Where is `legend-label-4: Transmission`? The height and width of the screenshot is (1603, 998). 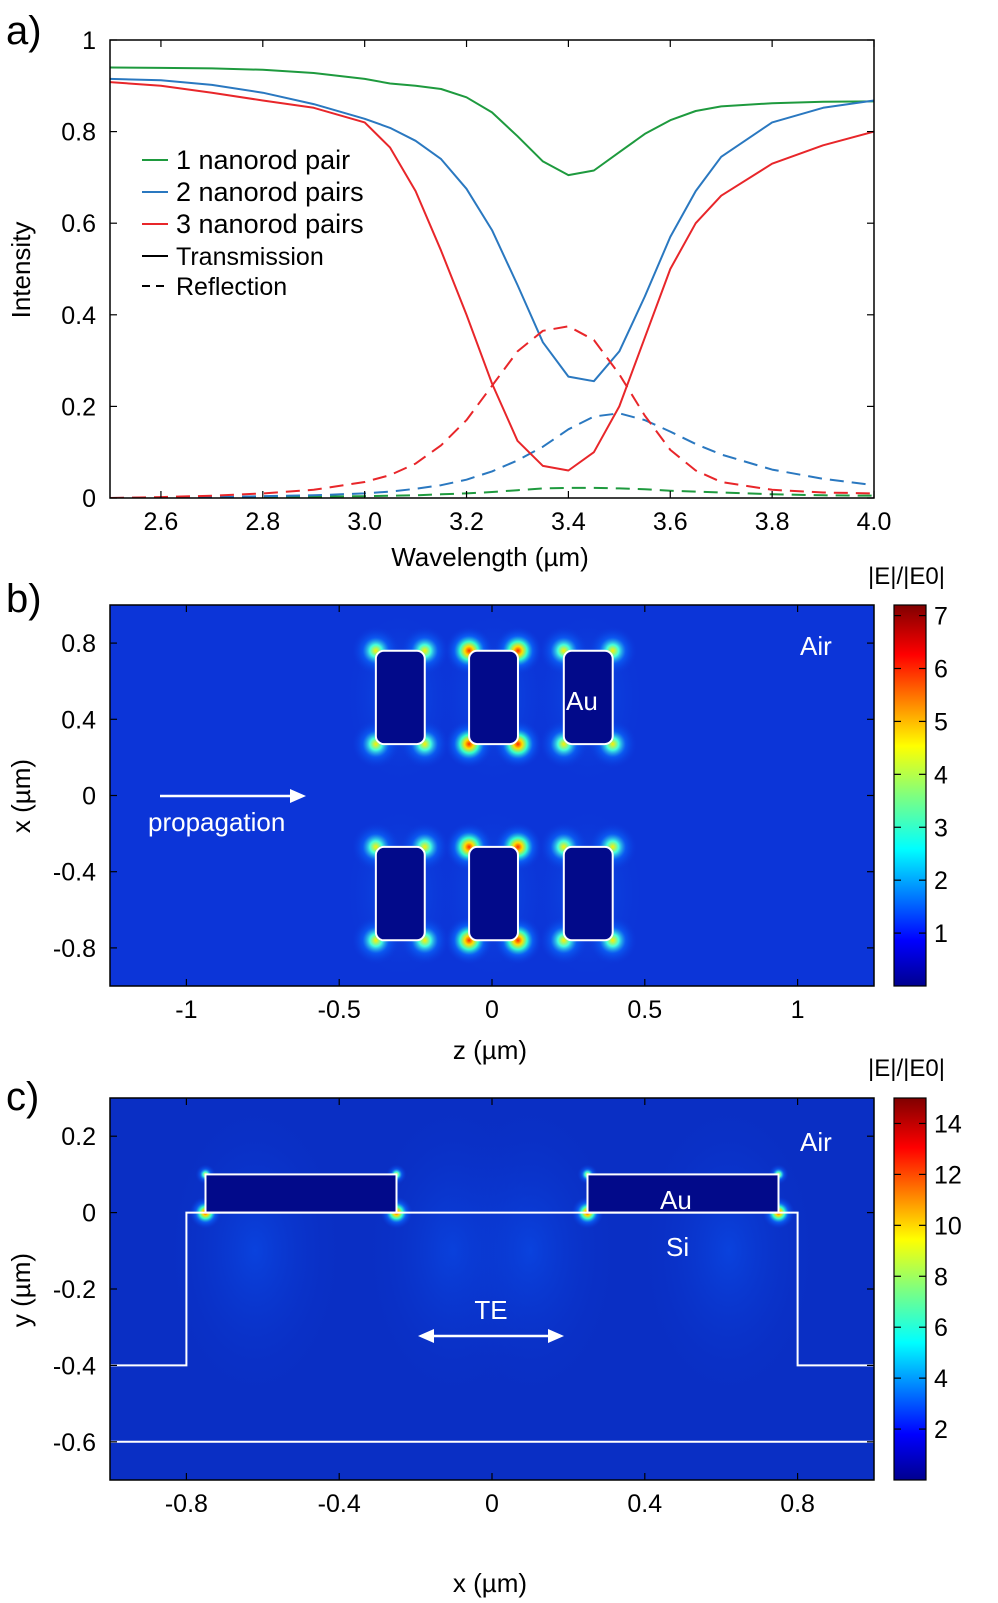 legend-label-4: Transmission is located at coordinates (250, 257).